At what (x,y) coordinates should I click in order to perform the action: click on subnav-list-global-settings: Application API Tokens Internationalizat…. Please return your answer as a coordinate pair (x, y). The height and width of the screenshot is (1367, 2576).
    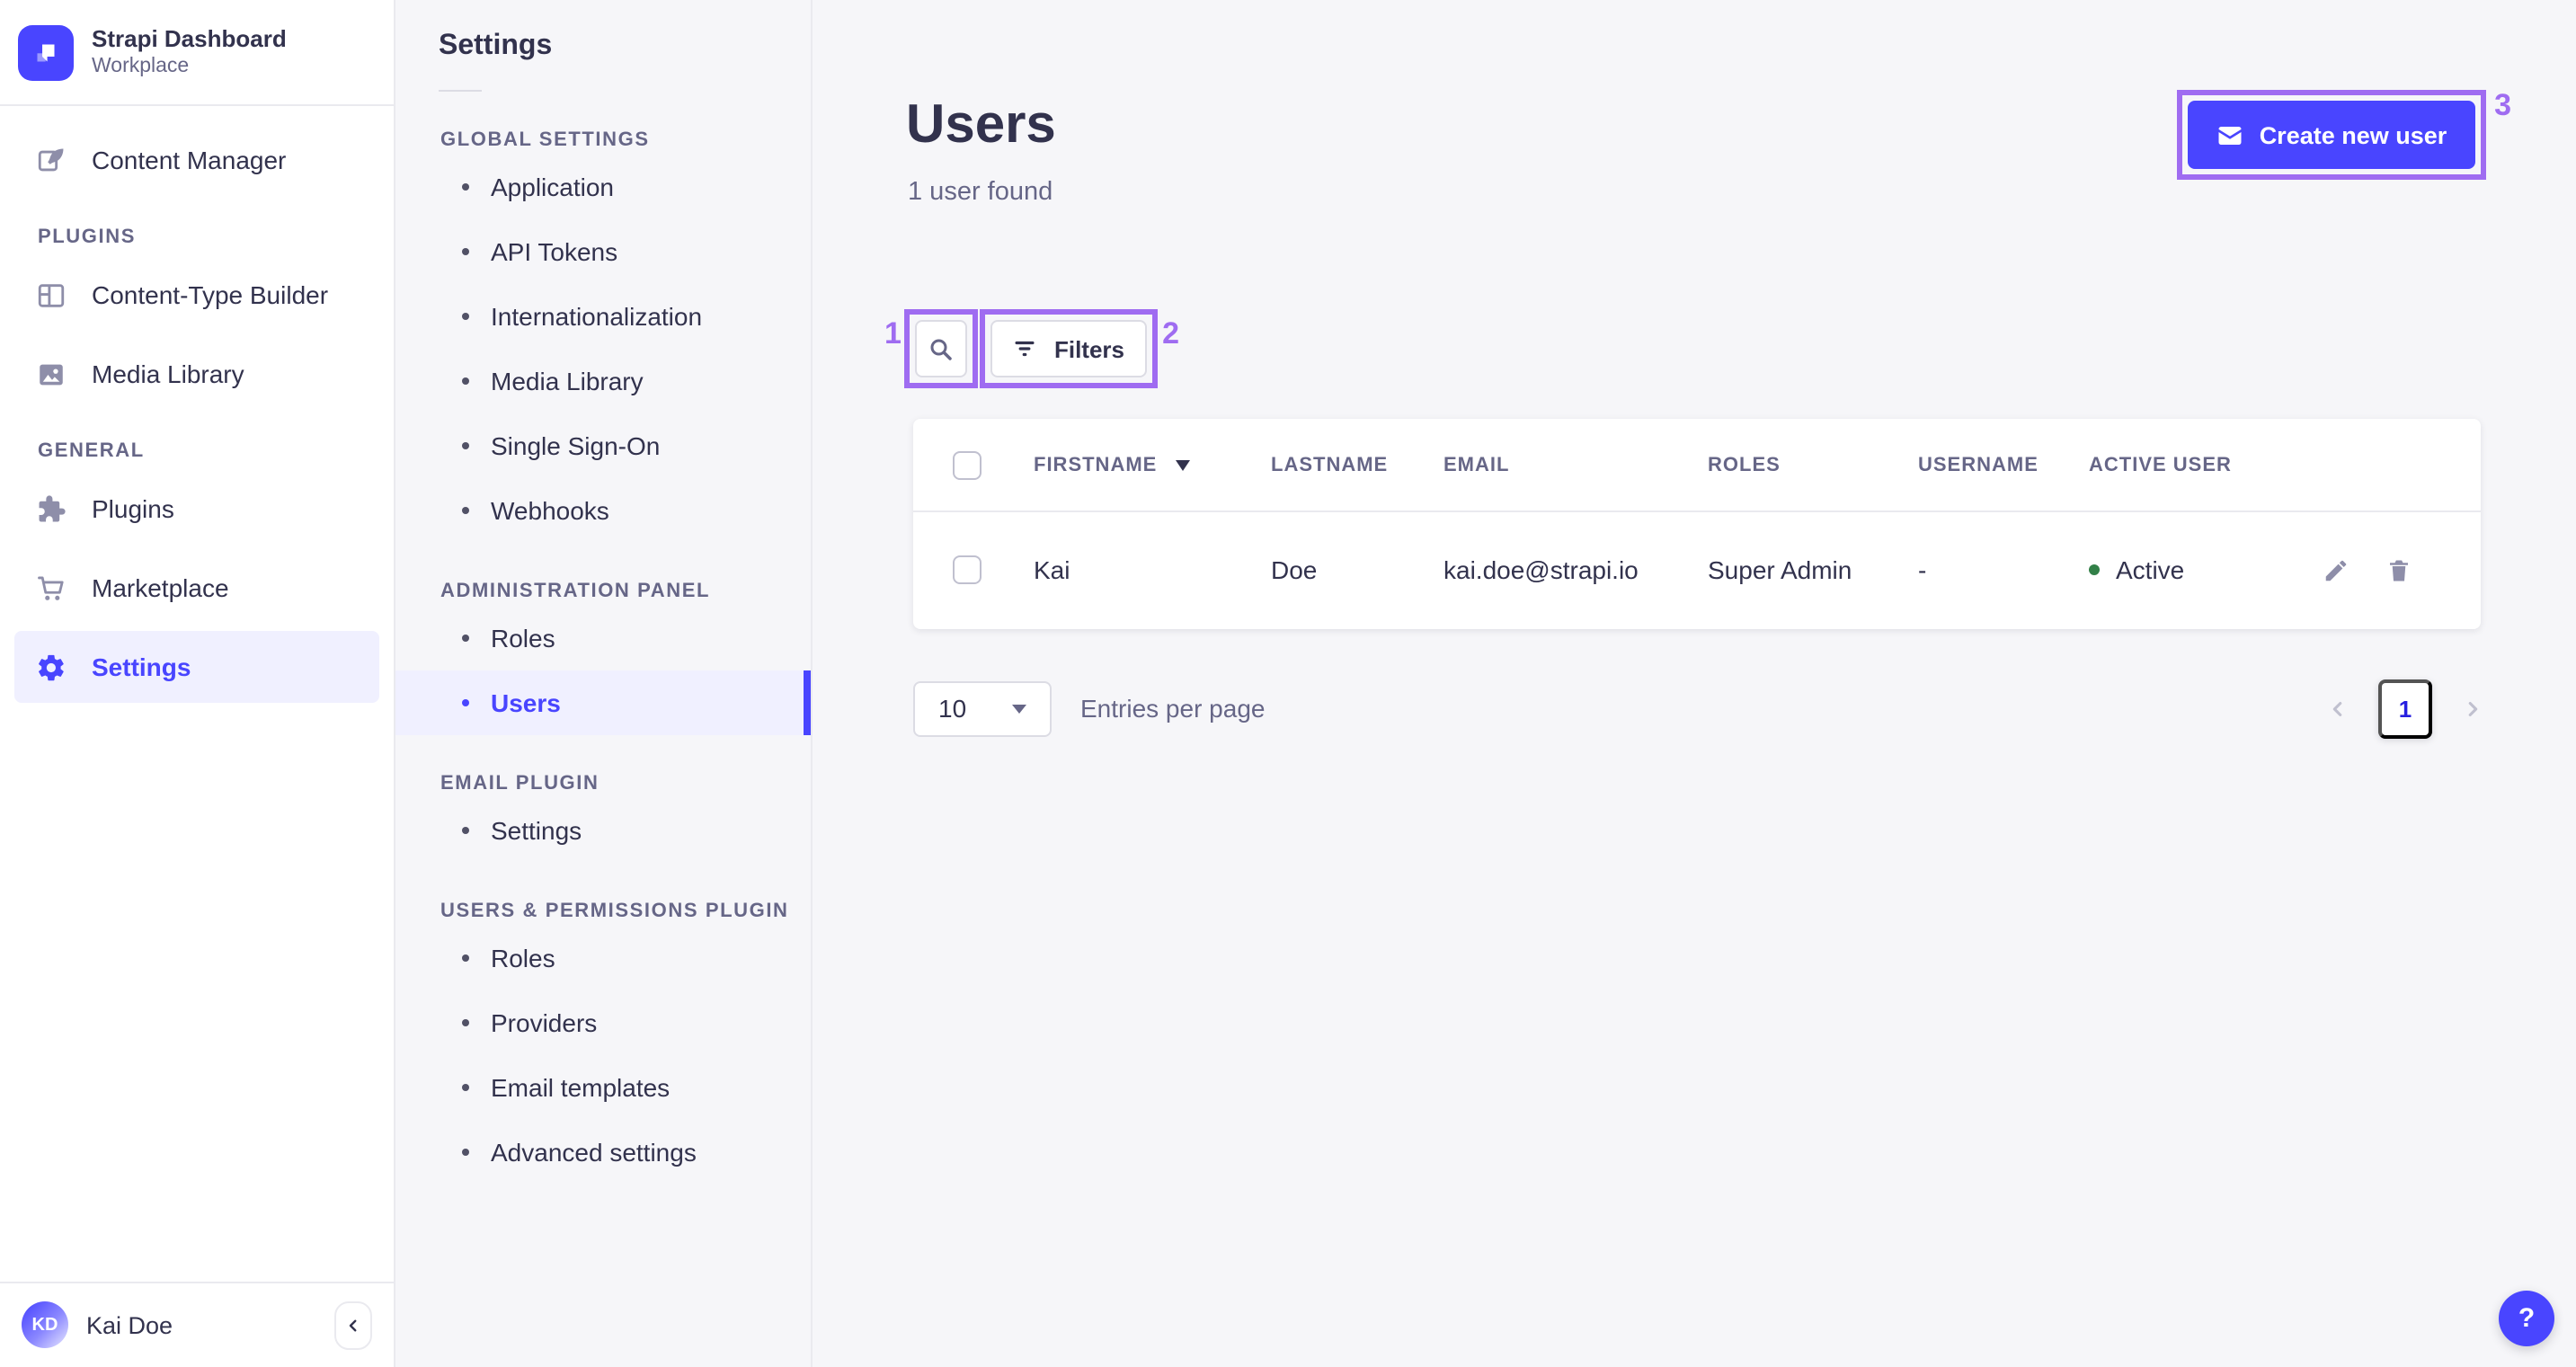
    Looking at the image, I should click on (603, 349).